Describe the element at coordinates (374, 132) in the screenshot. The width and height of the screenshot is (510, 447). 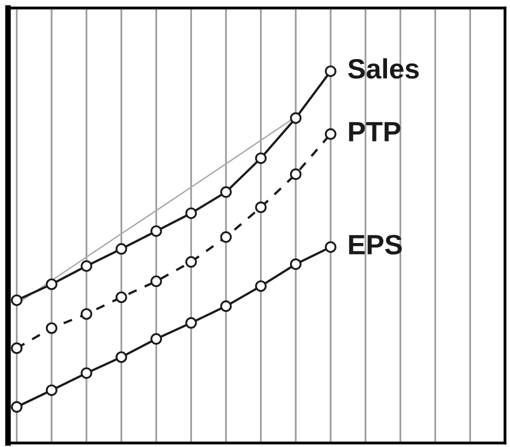
I see `series-label: PTP` at that location.